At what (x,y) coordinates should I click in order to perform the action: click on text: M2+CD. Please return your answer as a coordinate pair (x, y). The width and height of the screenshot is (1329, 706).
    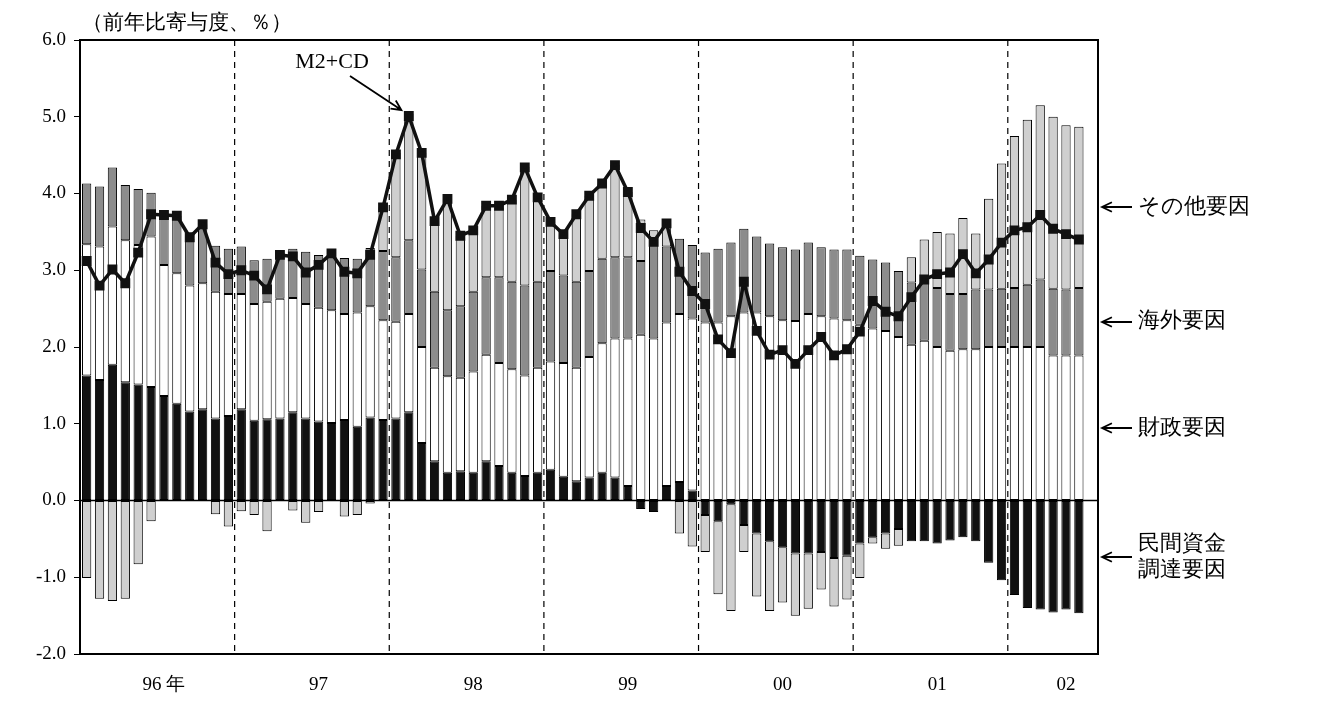
    Looking at the image, I should click on (332, 60).